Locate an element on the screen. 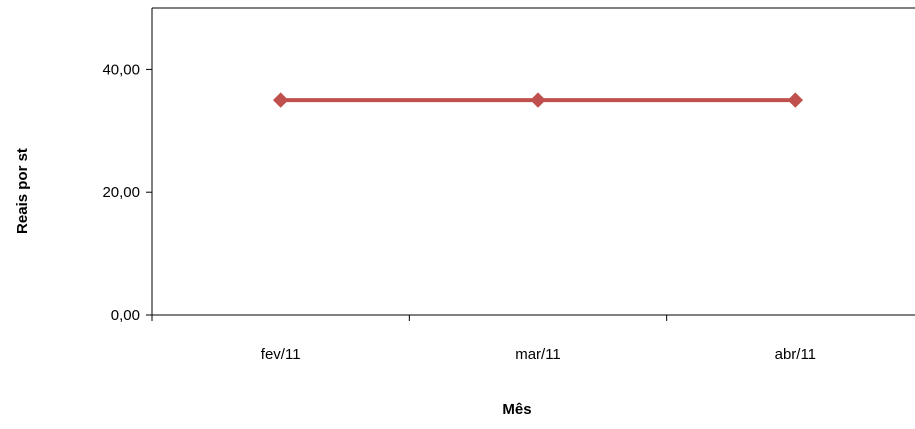  x-tick-label: fev/11 is located at coordinates (281, 354).